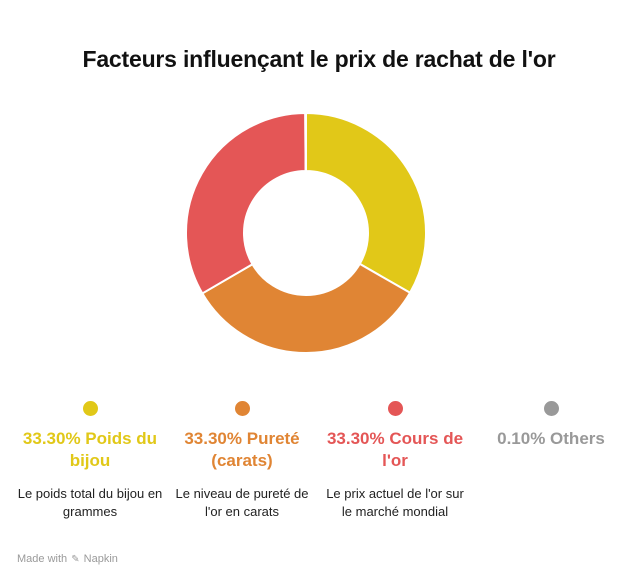 The image size is (638, 582). What do you see at coordinates (42, 559) in the screenshot?
I see `footer-prefix: Made with` at bounding box center [42, 559].